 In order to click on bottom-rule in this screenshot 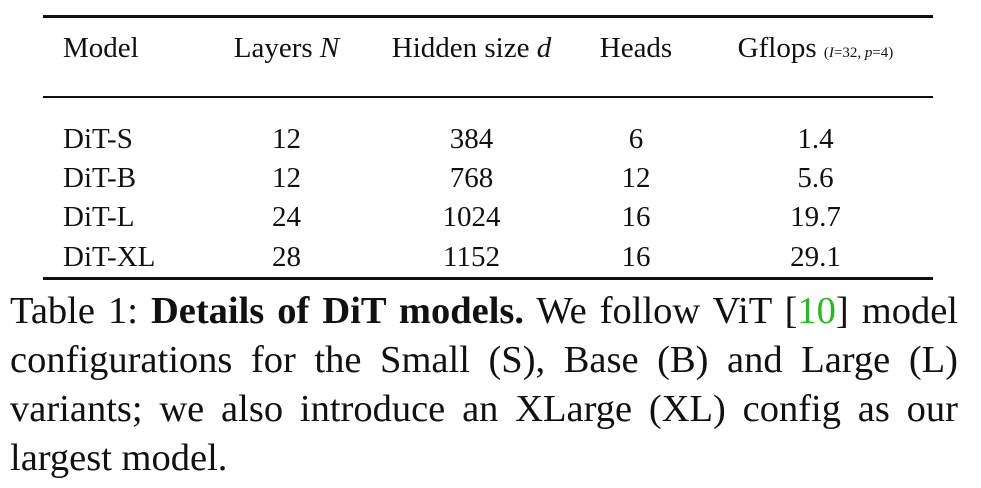, I will do `click(488, 278)`.